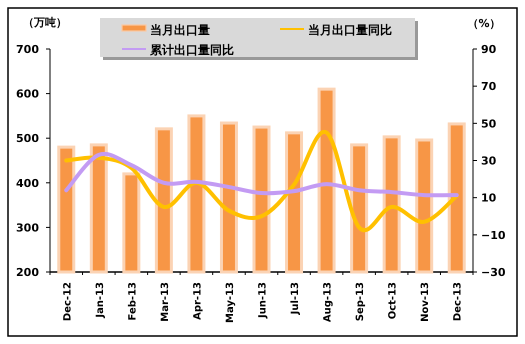 The height and width of the screenshot is (344, 525). What do you see at coordinates (28, 94) in the screenshot?
I see `y-tick-label: 600` at bounding box center [28, 94].